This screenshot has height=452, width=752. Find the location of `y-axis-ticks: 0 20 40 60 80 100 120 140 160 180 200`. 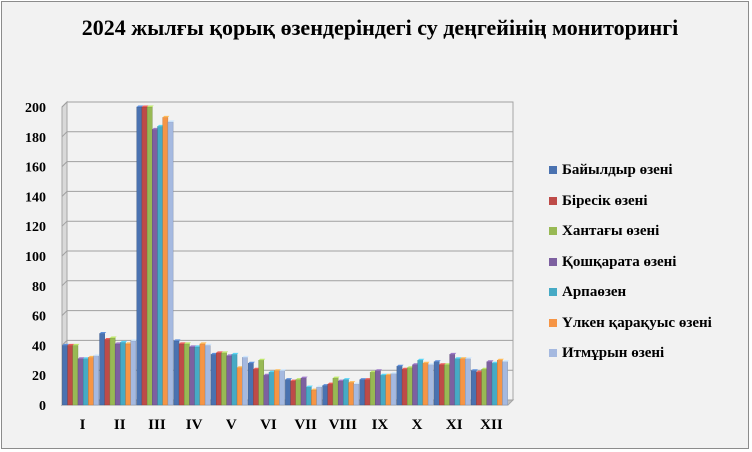

y-axis-ticks: 0 20 40 60 80 100 120 140 160 180 200 is located at coordinates (35, 257).